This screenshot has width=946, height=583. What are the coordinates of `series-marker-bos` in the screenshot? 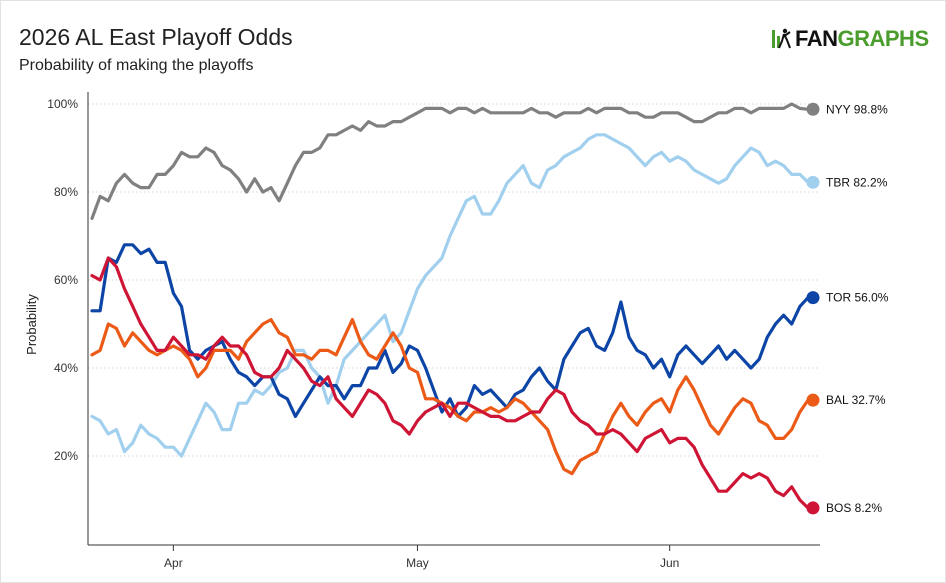 It's located at (813, 508).